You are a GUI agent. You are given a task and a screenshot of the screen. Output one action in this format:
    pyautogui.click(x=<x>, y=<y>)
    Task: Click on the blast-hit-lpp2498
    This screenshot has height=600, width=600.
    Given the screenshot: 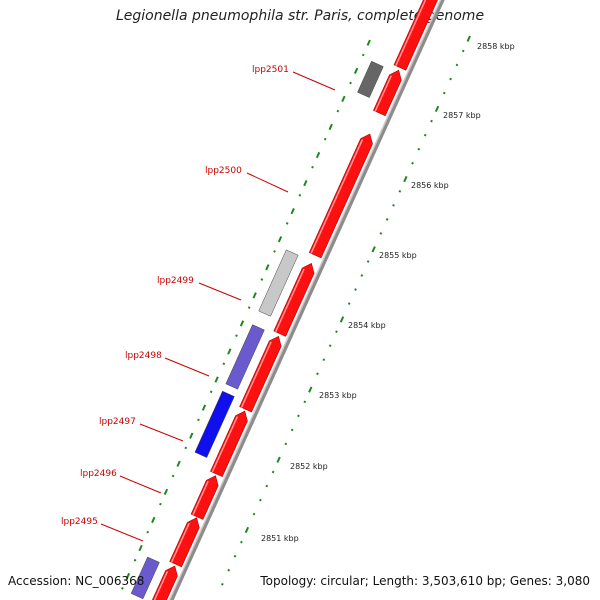 What is the action you would take?
    pyautogui.click(x=245, y=357)
    